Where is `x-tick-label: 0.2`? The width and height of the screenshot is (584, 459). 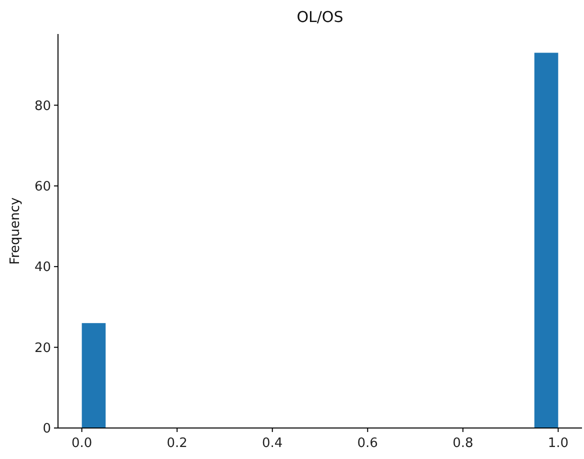
x-tick-label: 0.2 is located at coordinates (177, 443).